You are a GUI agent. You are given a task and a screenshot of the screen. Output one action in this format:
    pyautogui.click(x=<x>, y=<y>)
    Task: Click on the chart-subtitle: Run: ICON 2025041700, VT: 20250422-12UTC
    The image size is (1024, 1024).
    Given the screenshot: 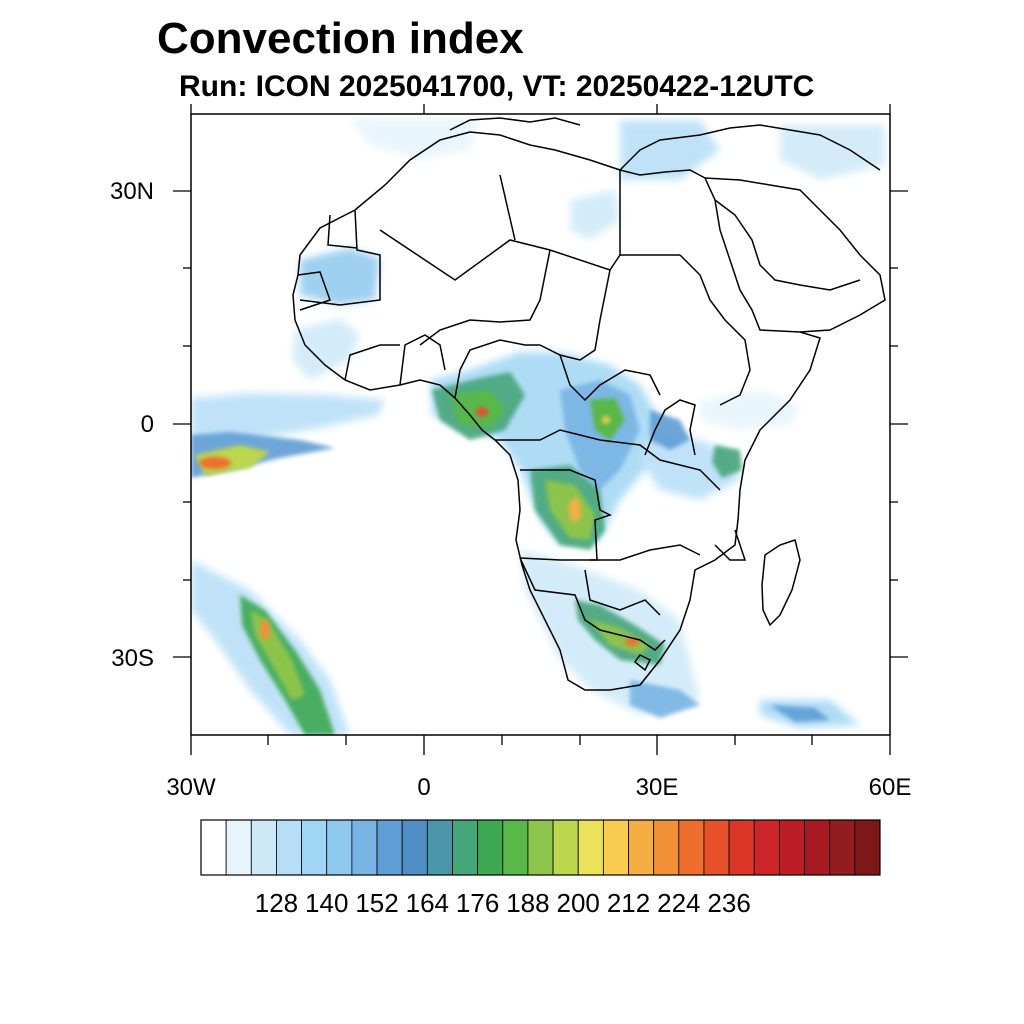 What is the action you would take?
    pyautogui.click(x=497, y=86)
    